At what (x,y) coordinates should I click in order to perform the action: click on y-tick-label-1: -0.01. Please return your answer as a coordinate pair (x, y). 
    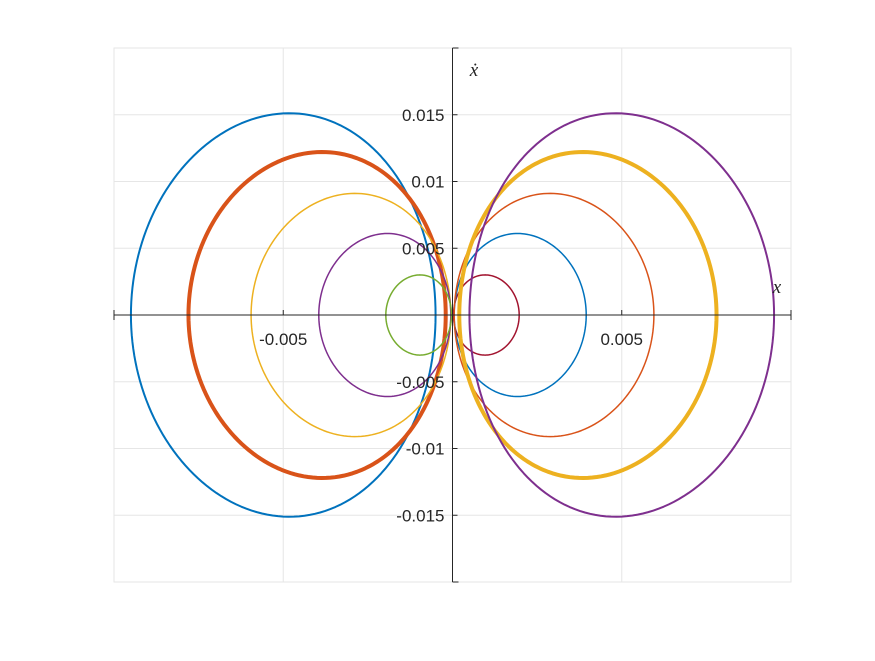
    Looking at the image, I should click on (425, 449).